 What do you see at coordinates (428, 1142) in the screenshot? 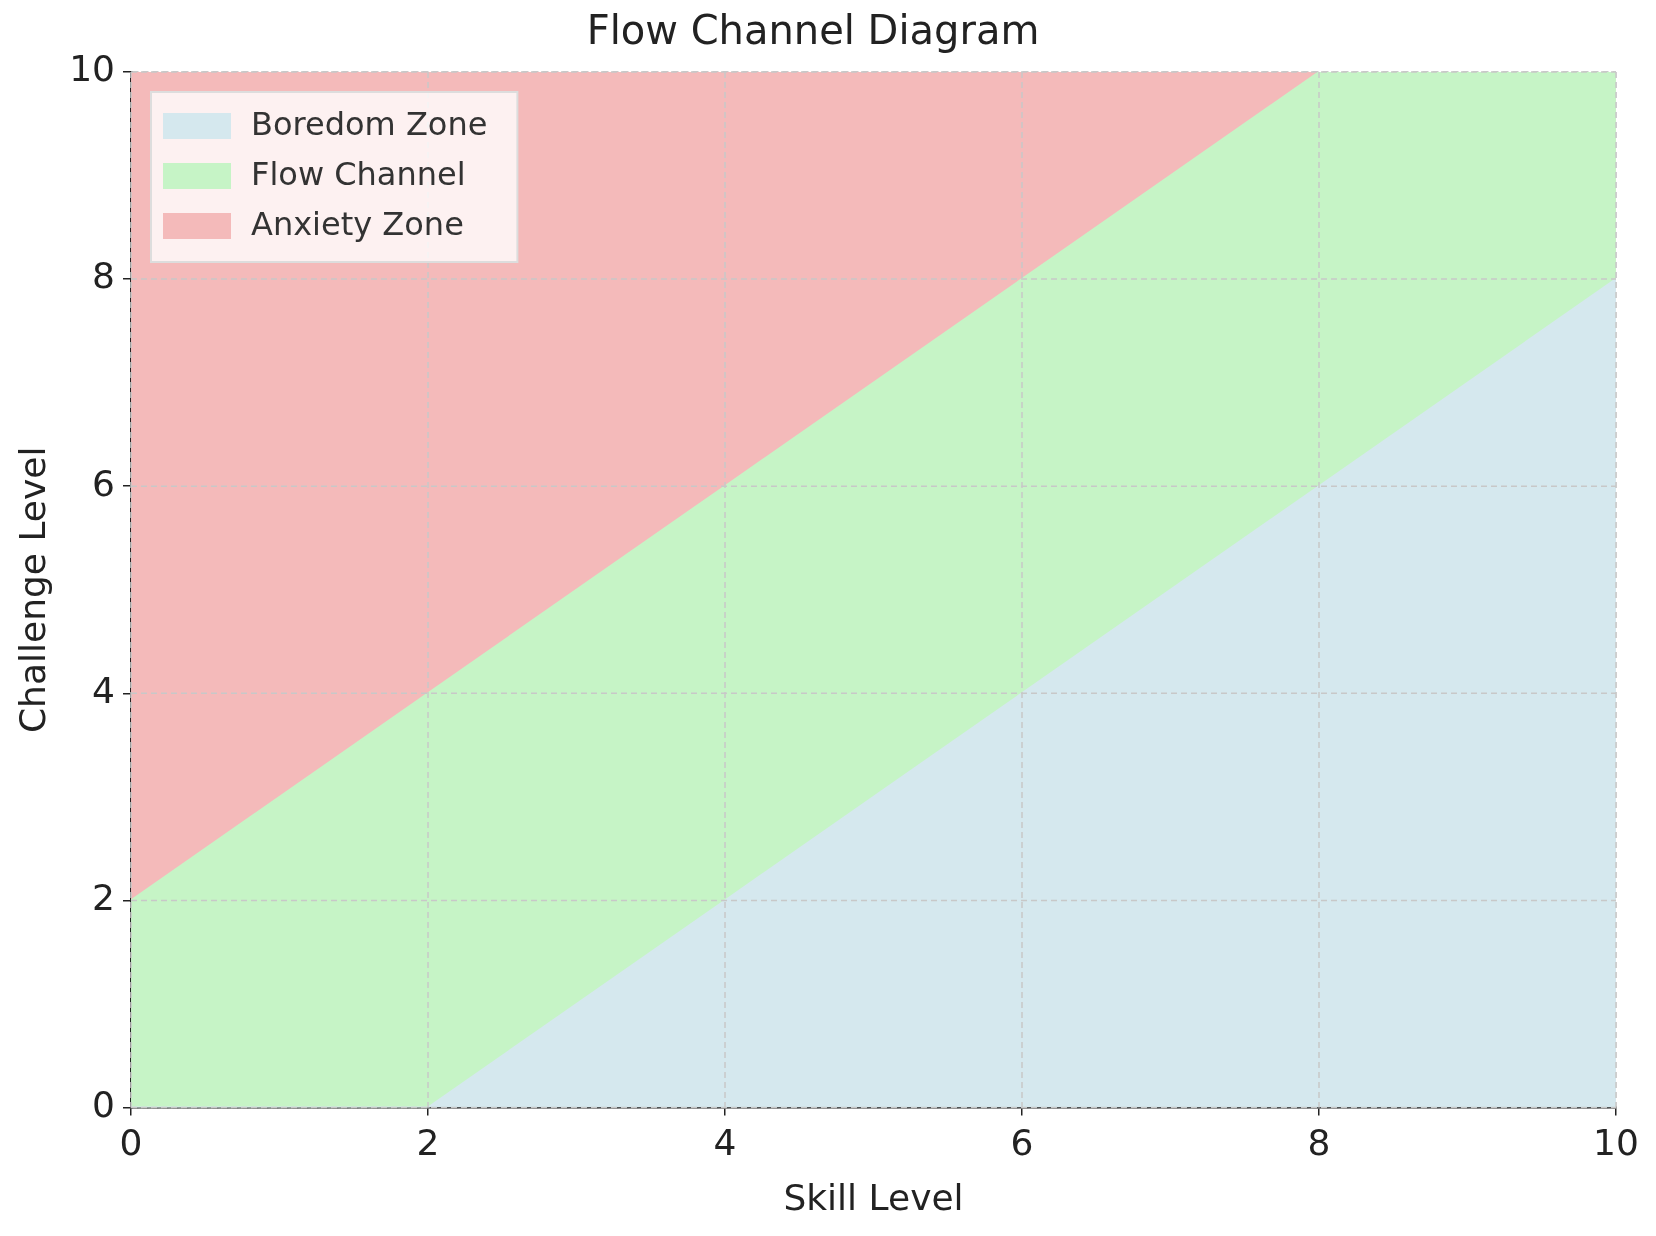
I see `x-tick-label: 2` at bounding box center [428, 1142].